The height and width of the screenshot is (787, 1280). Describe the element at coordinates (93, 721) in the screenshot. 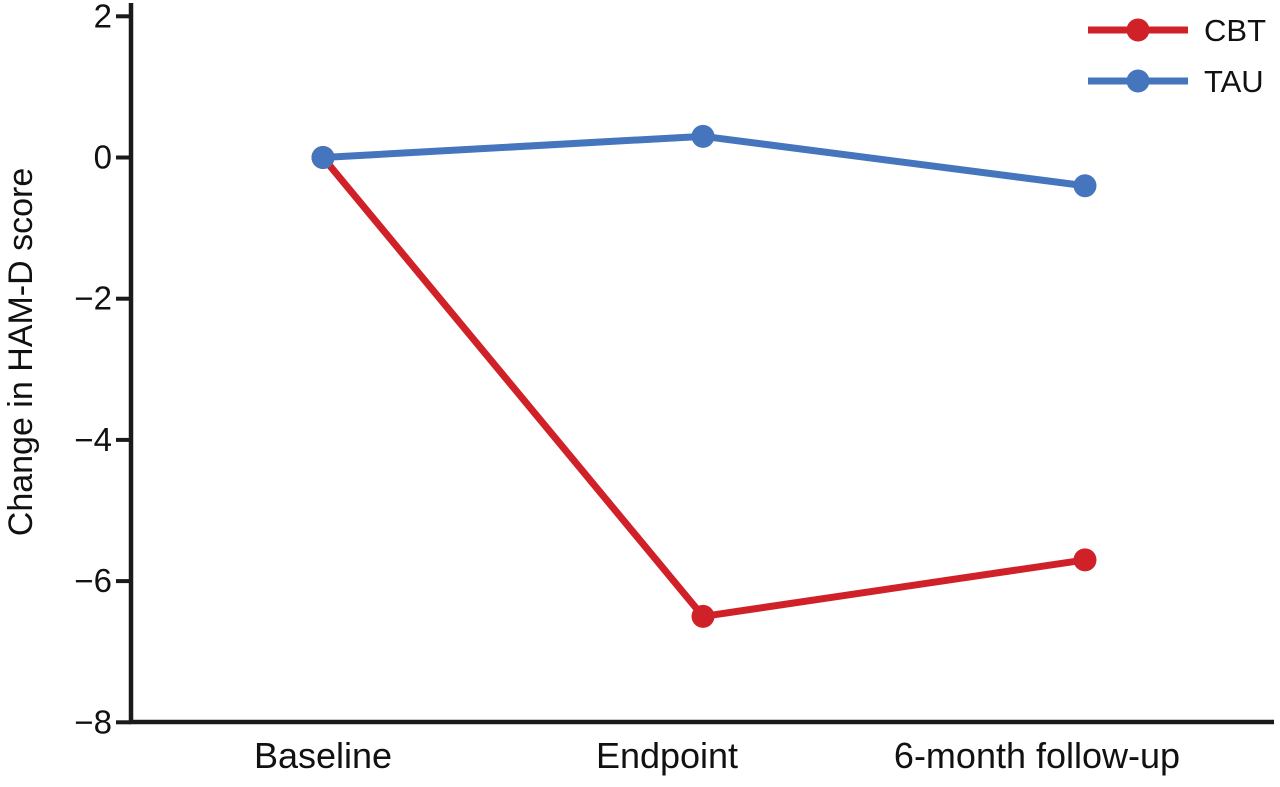

I see `y-tick-label: −8` at that location.